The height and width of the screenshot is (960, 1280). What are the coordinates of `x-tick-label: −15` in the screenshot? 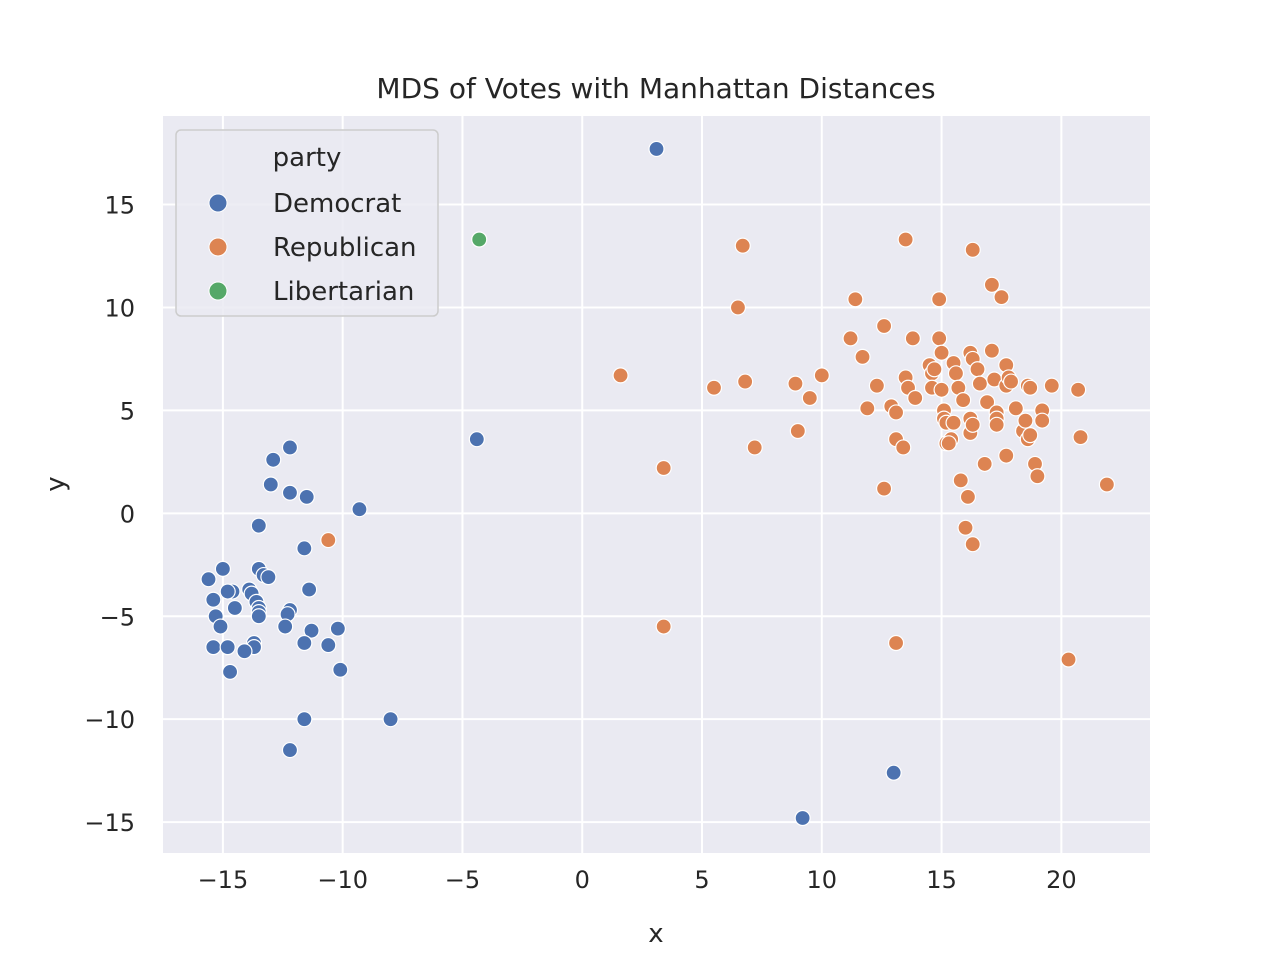 It's located at (223, 880).